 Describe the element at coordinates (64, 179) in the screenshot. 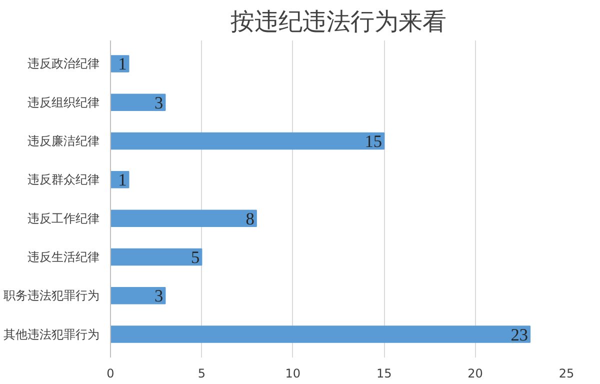

I see `y-tick-label: 违反群众纪律` at that location.